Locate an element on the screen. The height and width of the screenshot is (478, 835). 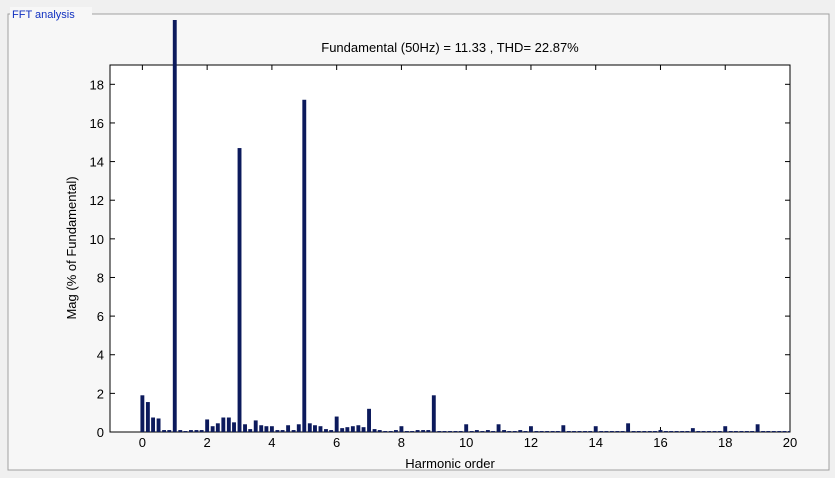
y-tick-label: 16 is located at coordinates (97, 123).